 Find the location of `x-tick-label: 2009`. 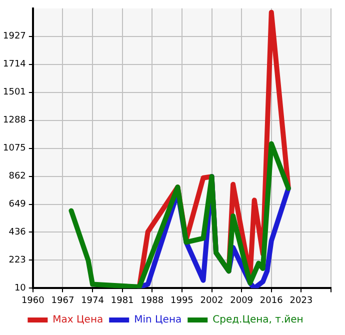

x-tick-label: 2009 is located at coordinates (242, 301).